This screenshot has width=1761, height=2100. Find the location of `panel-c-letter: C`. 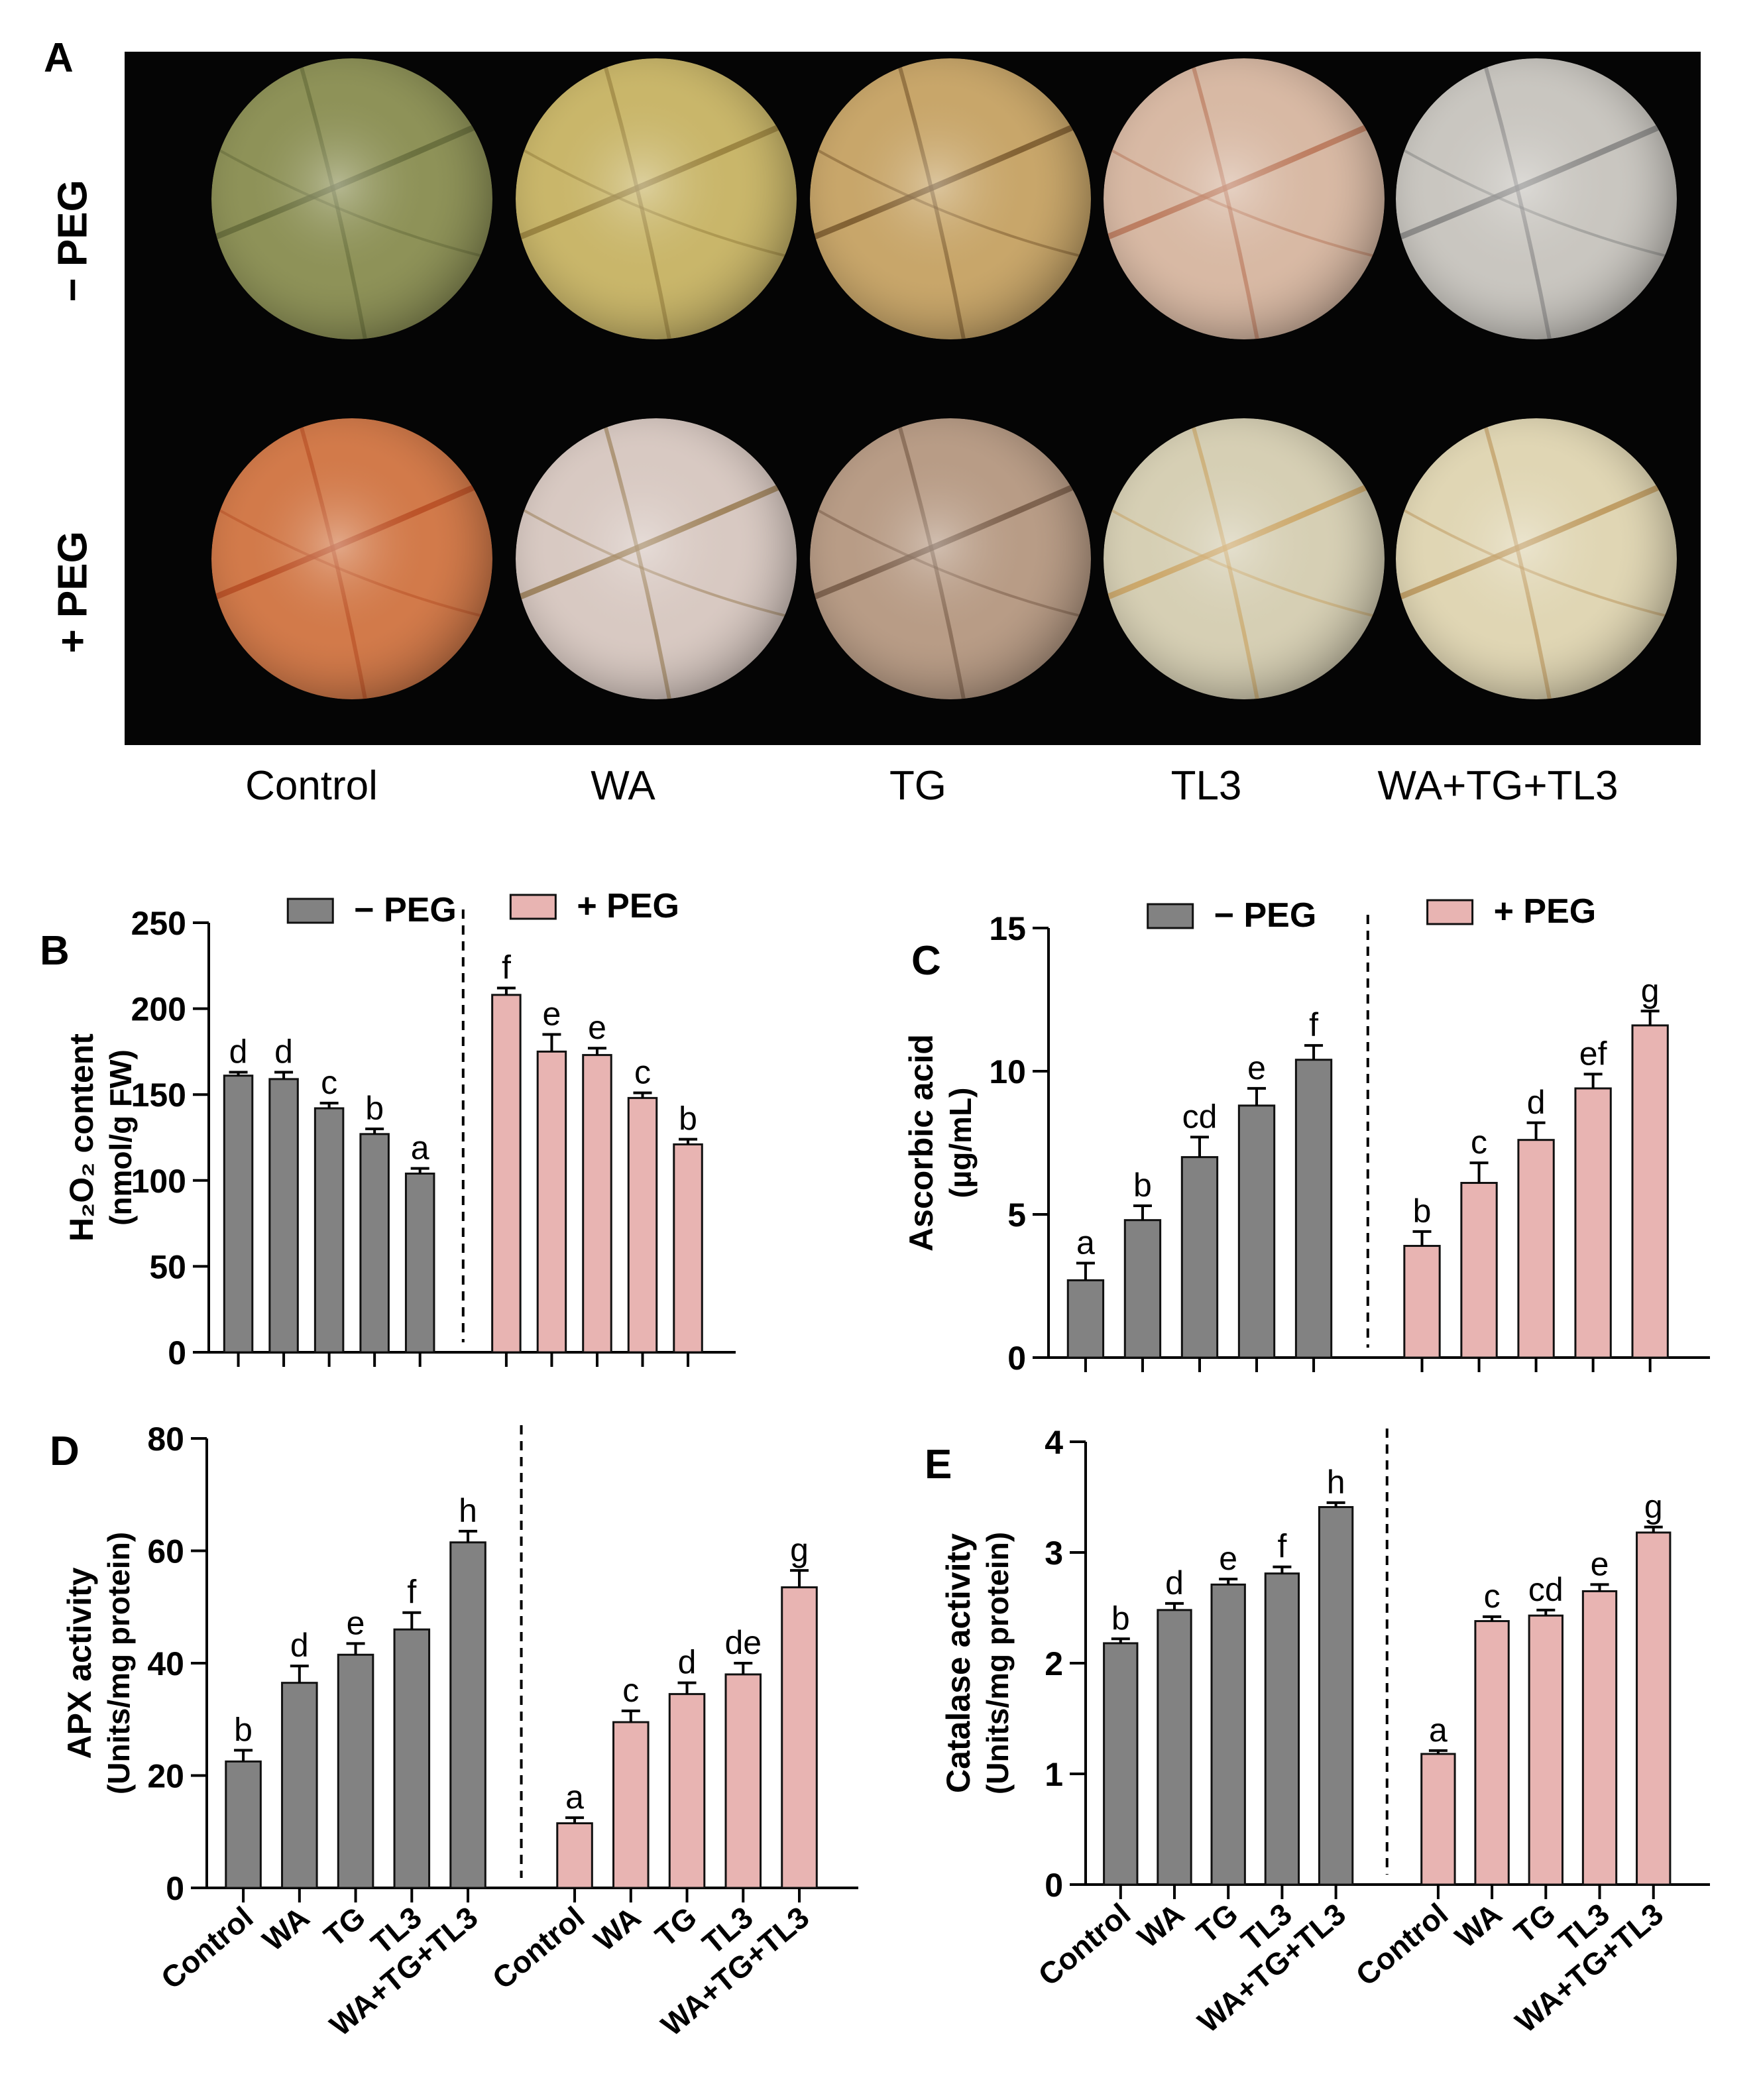

panel-c-letter: C is located at coordinates (926, 961).